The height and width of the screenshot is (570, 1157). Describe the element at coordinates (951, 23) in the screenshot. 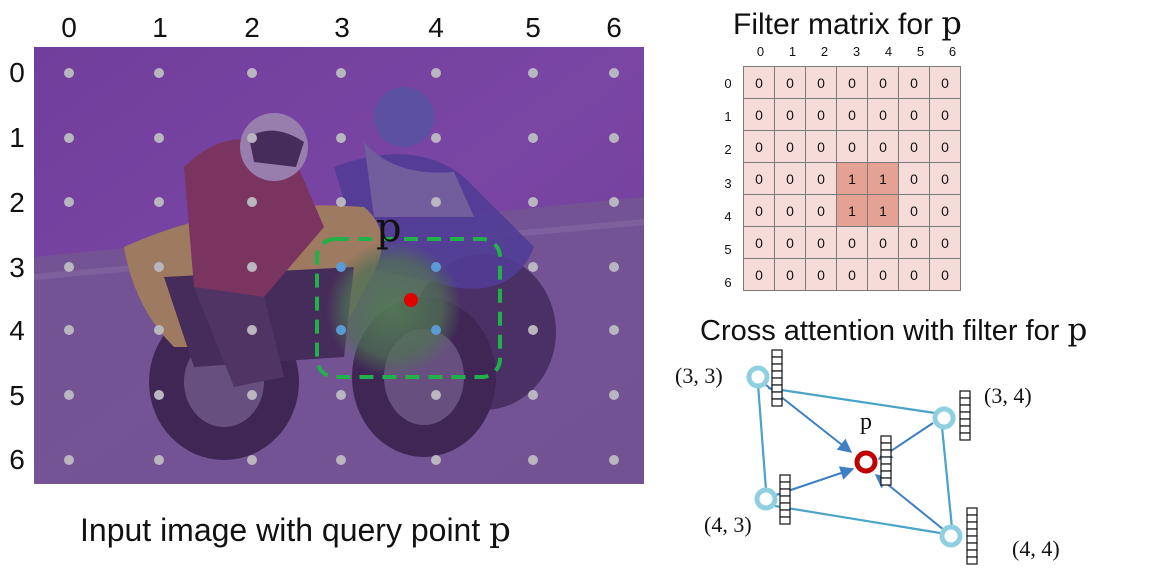

I see `filter-matrix-title-symbol: p` at that location.